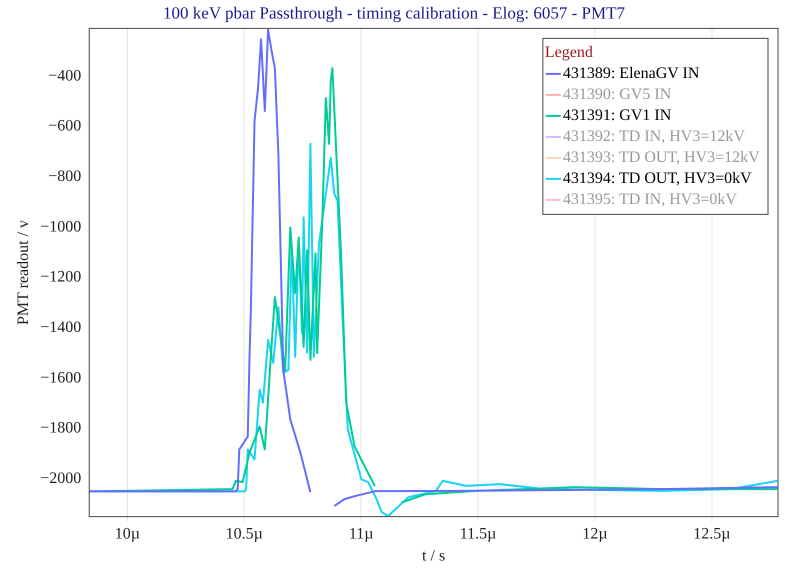  What do you see at coordinates (244, 533) in the screenshot?
I see `x-tick-label: 10.5µ` at bounding box center [244, 533].